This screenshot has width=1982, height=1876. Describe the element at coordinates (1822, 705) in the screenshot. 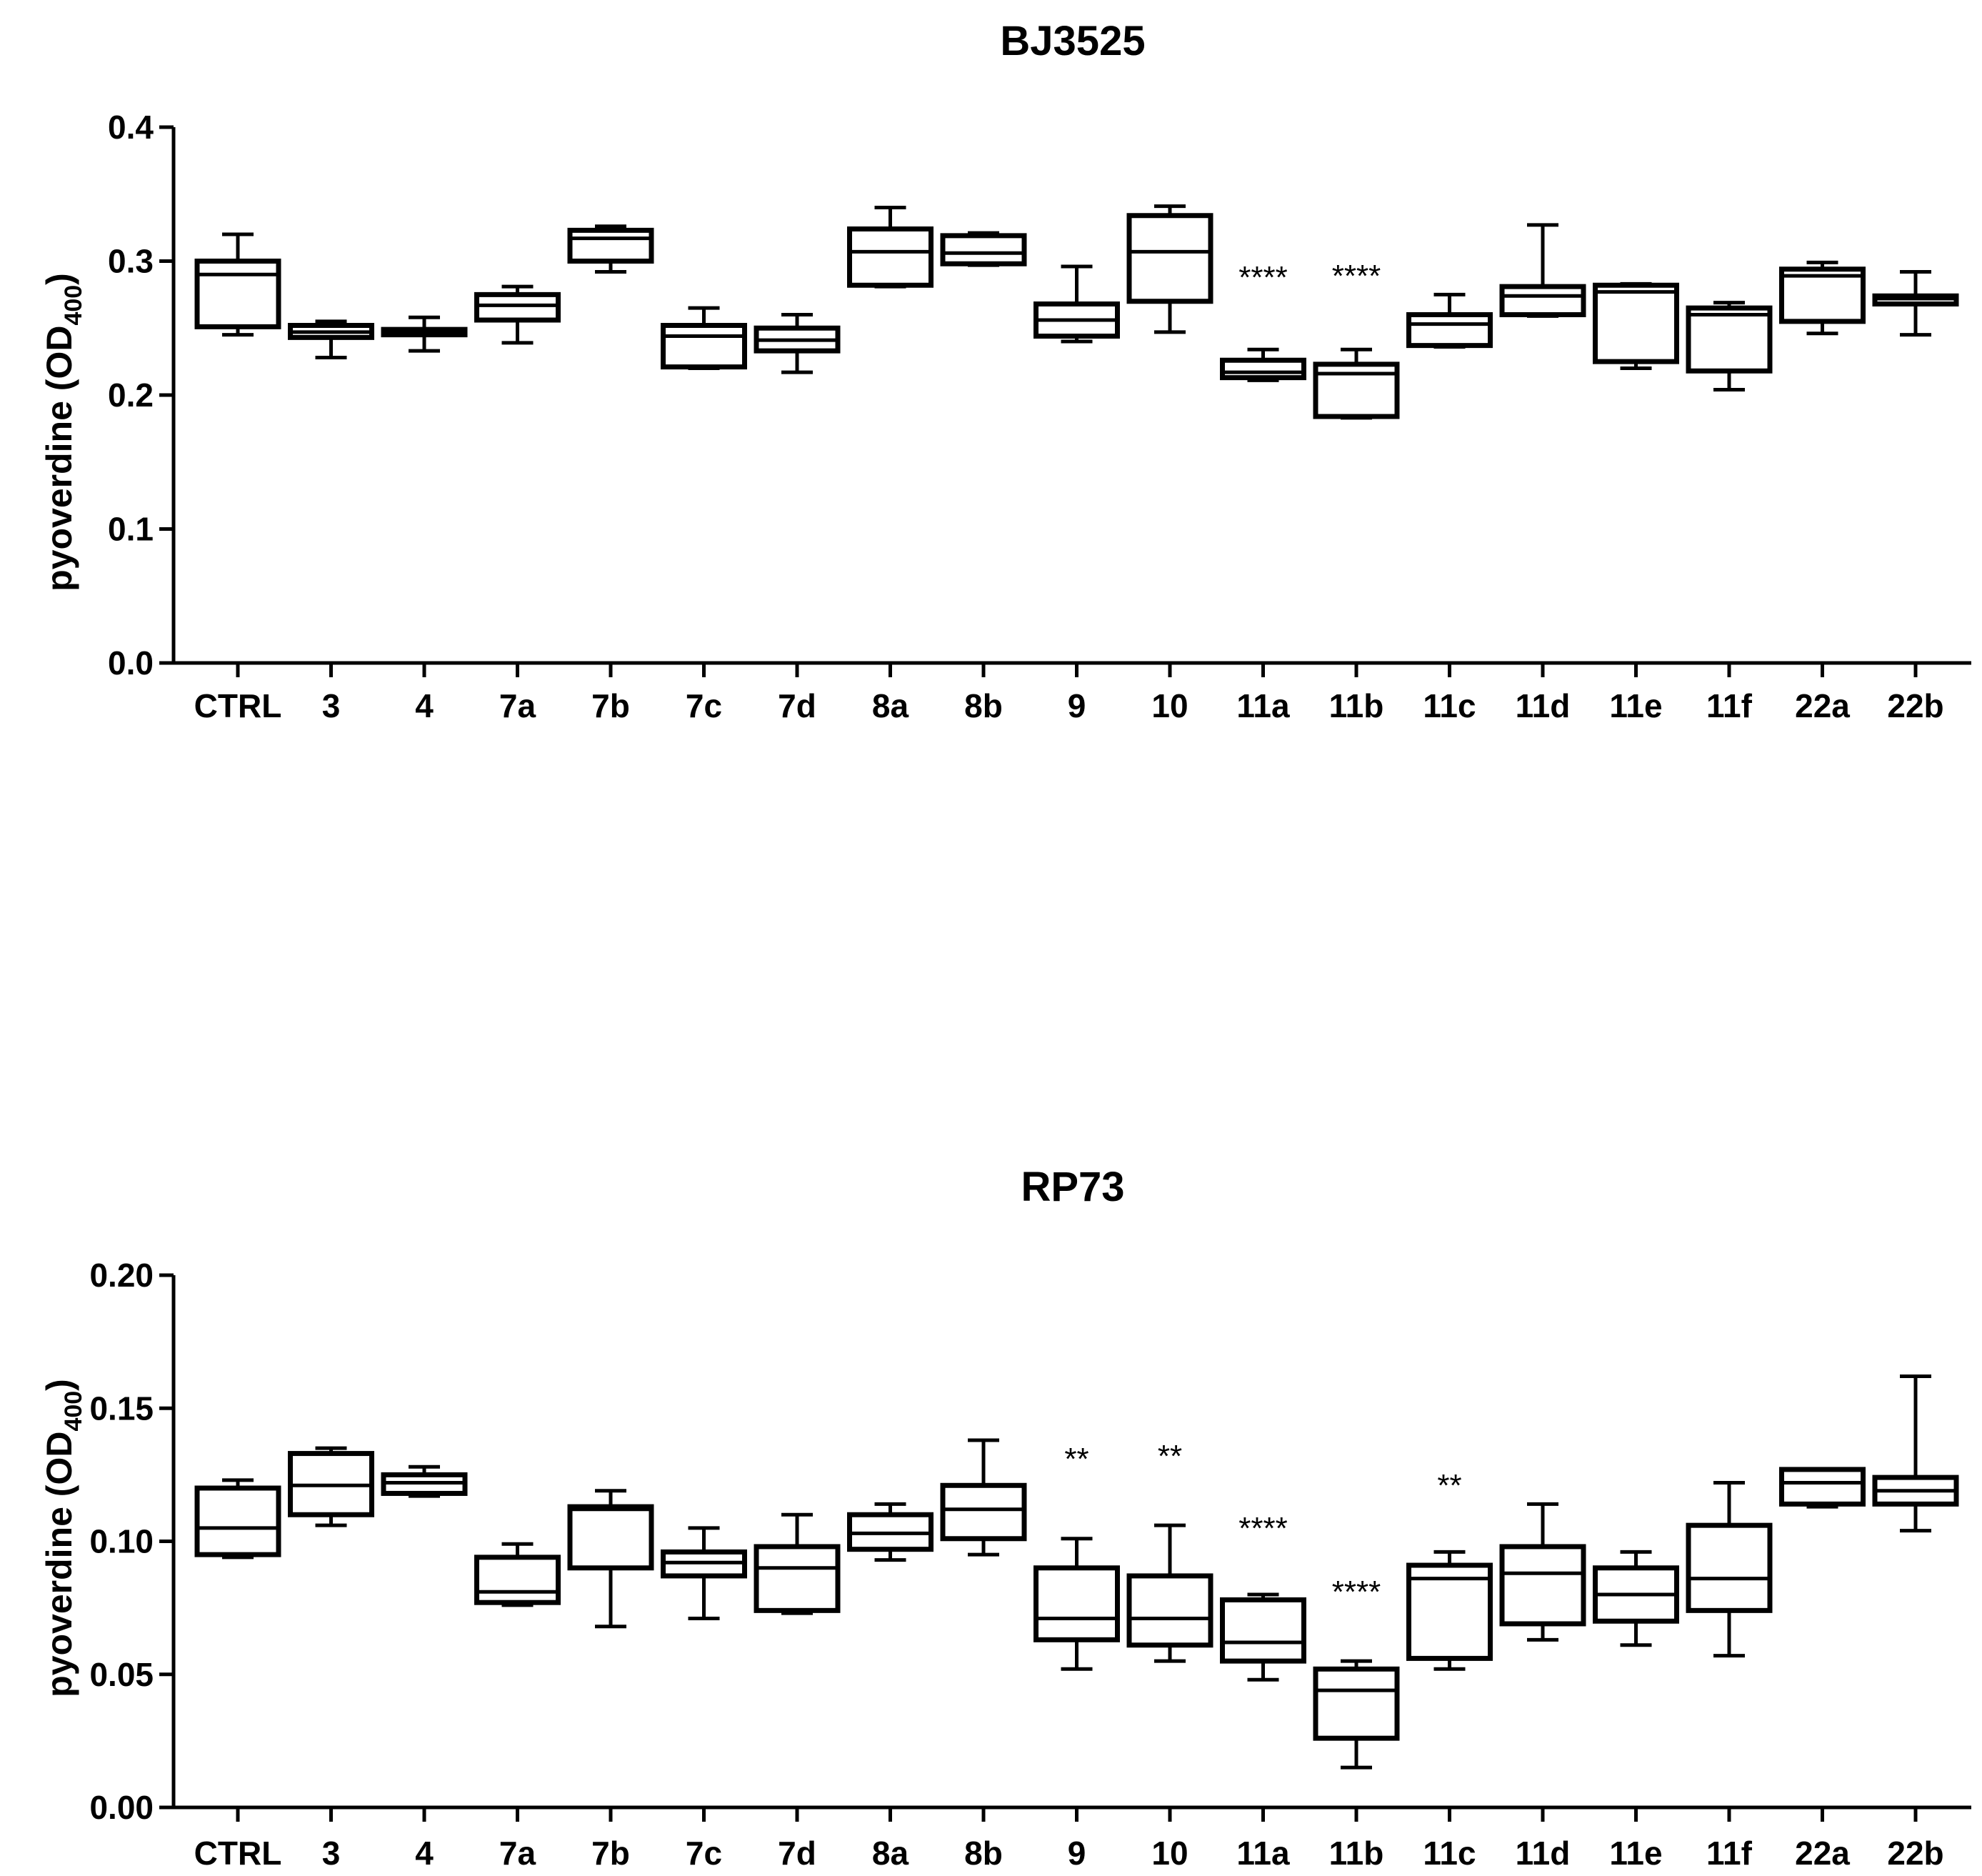

I see `x-tick-label: 22a` at that location.